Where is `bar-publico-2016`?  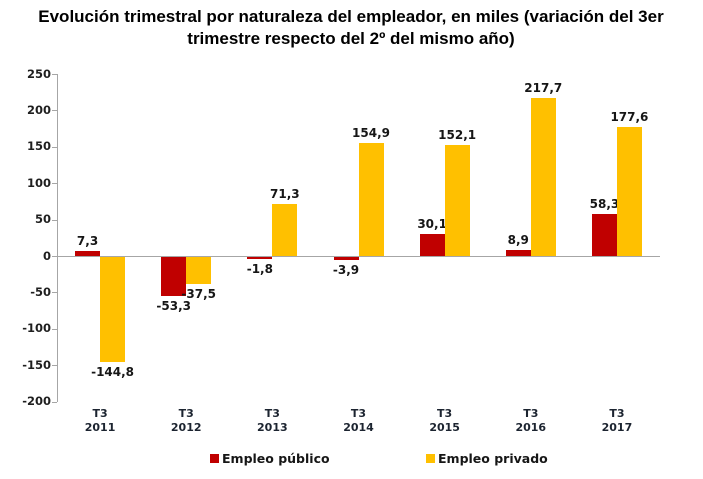 bar-publico-2016 is located at coordinates (518, 252).